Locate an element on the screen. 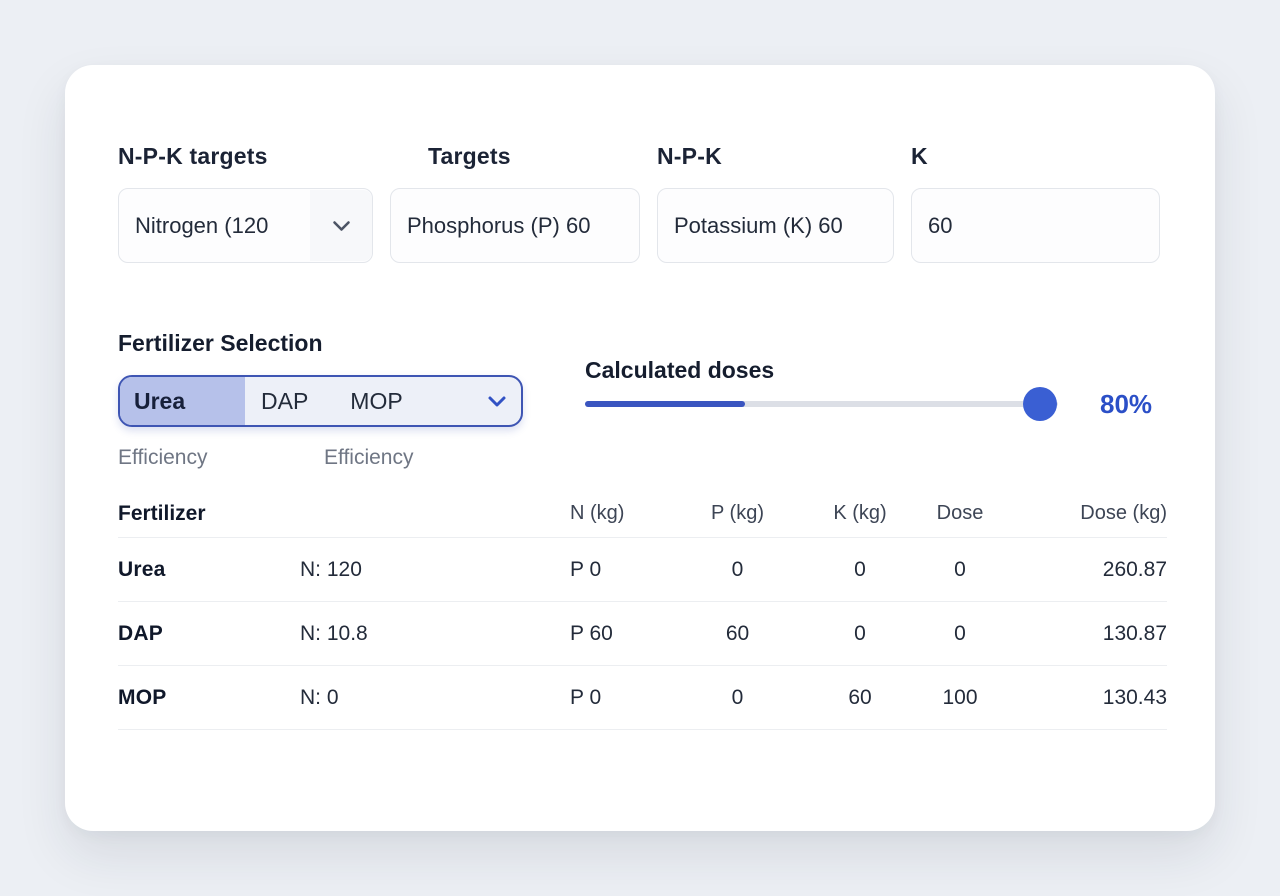 The width and height of the screenshot is (1280, 896). k-input: 60 is located at coordinates (1035, 225).